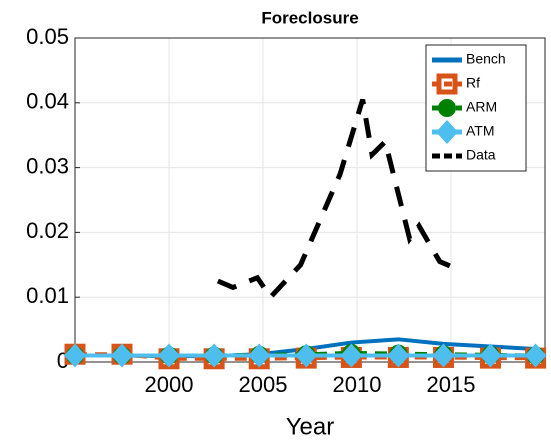  Describe the element at coordinates (309, 17) in the screenshot. I see `chart-title: Foreclosure` at that location.